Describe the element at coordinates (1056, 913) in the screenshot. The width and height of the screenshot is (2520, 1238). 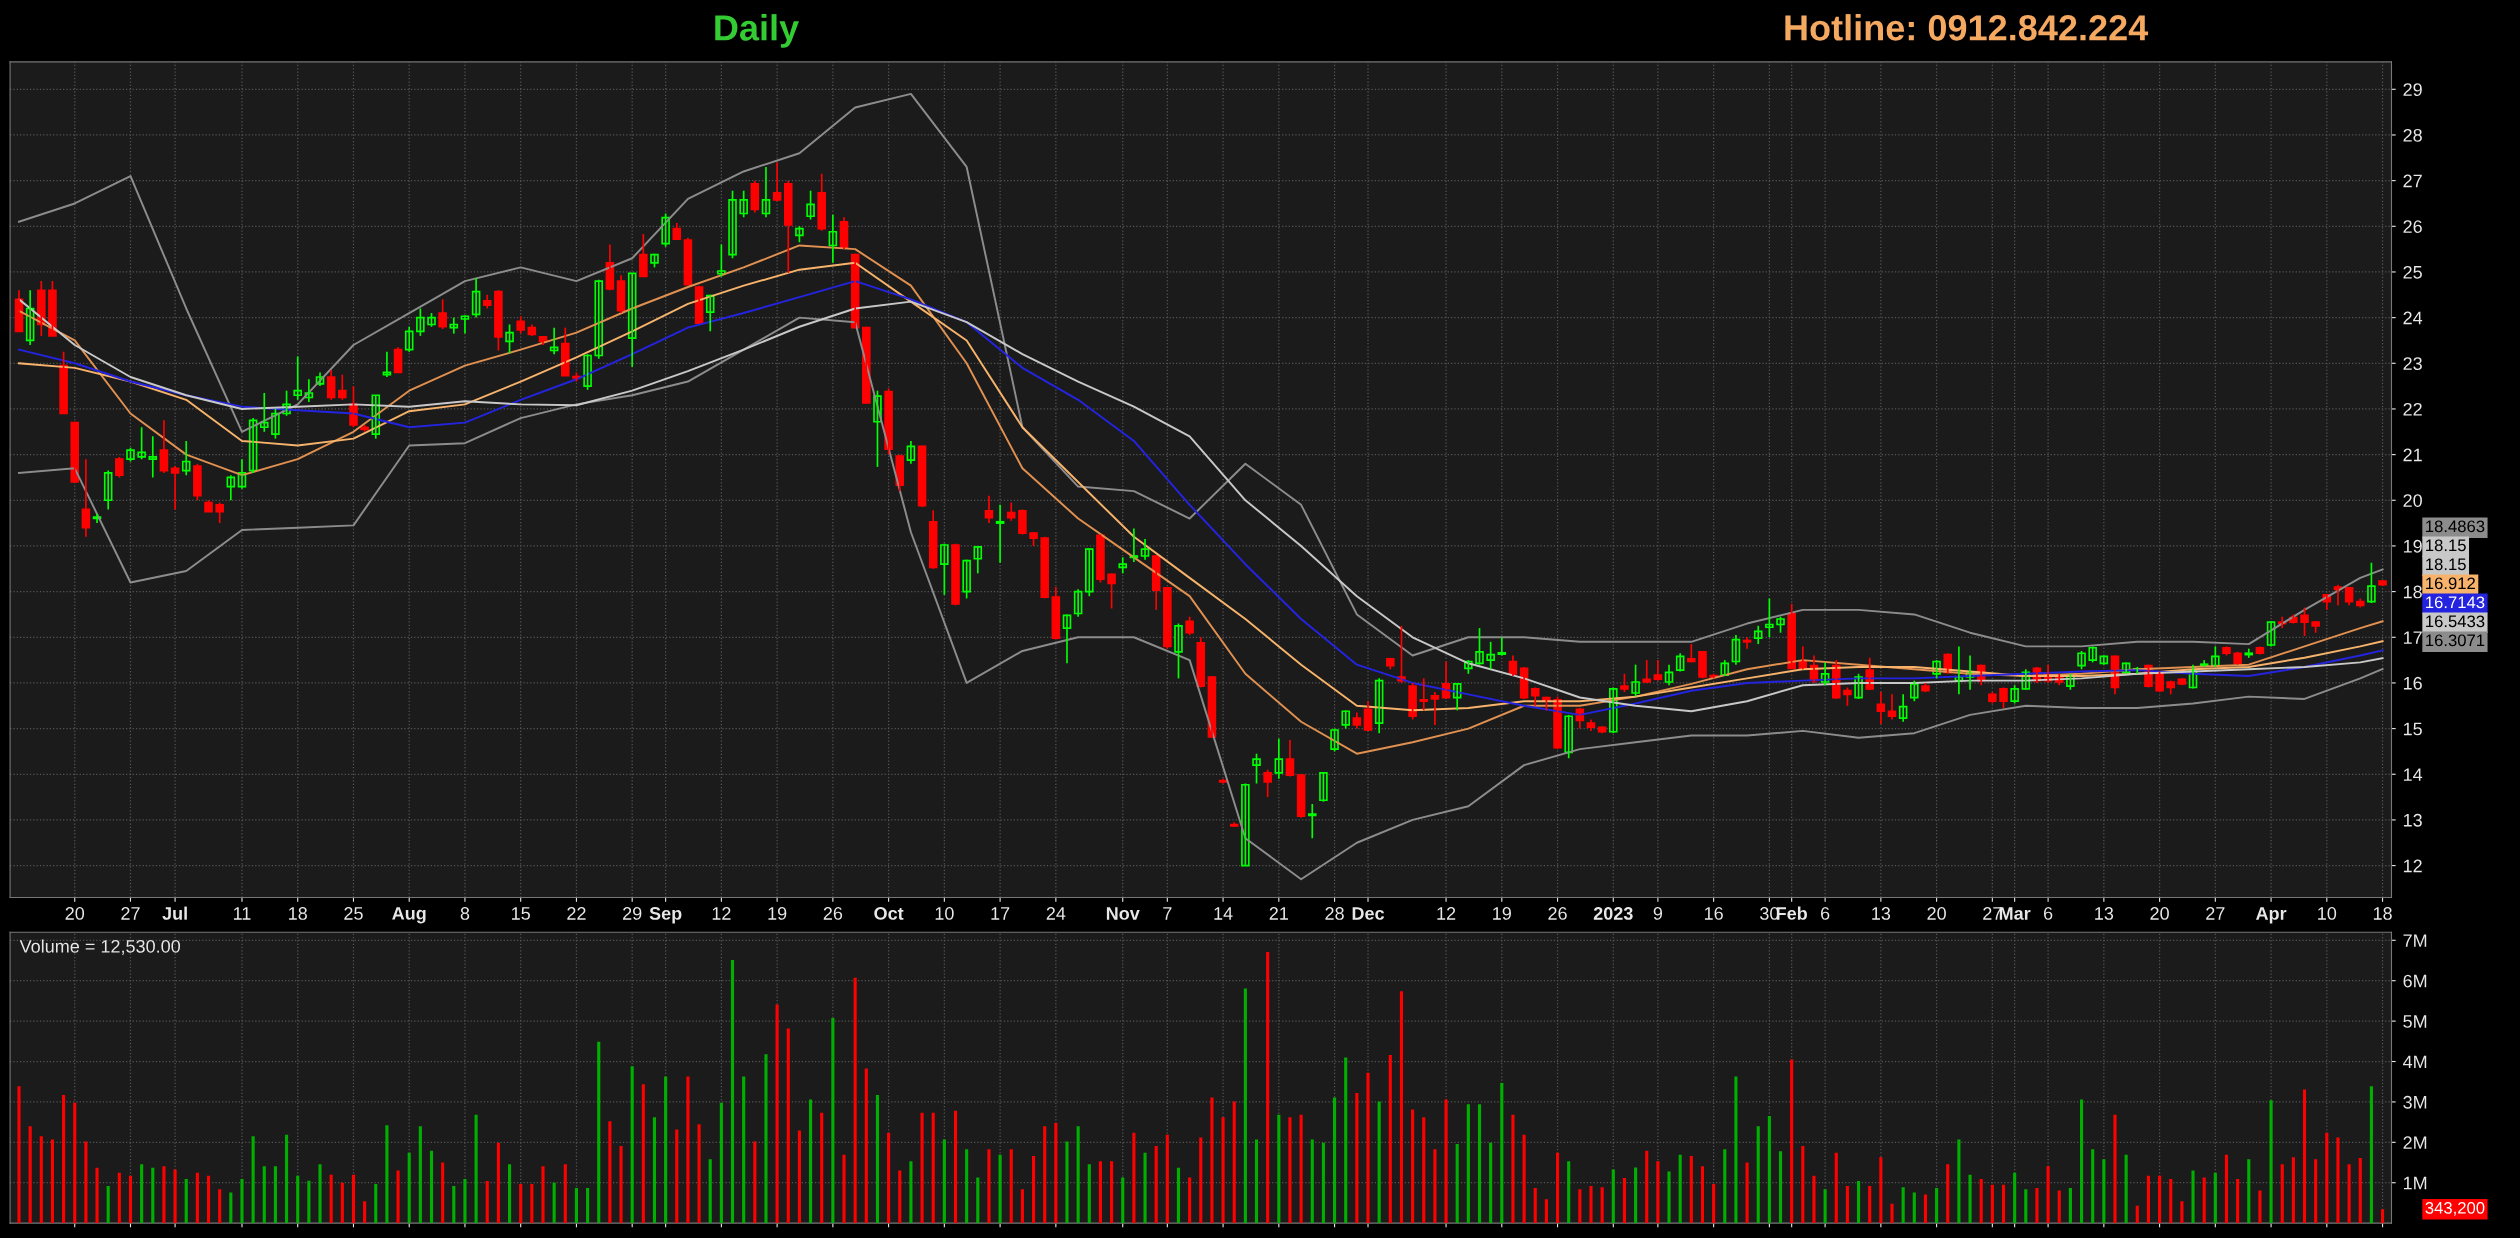
I see `x-tick-label: 24` at that location.